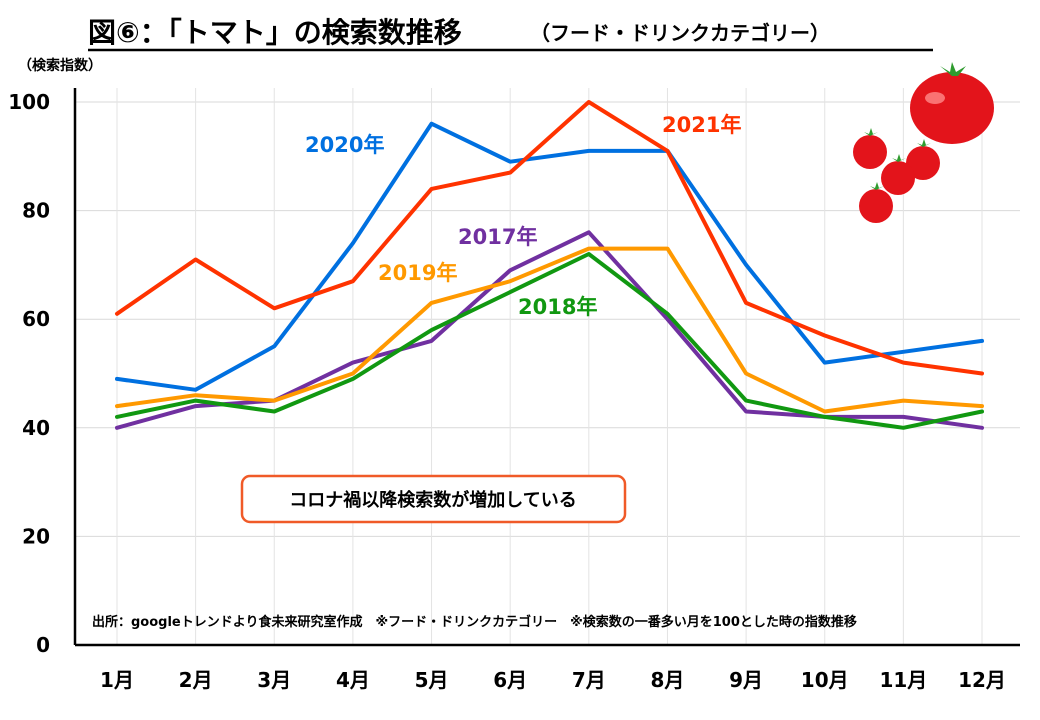 The image size is (1040, 720). Describe the element at coordinates (196, 680) in the screenshot. I see `x-tick-label: 2月` at that location.